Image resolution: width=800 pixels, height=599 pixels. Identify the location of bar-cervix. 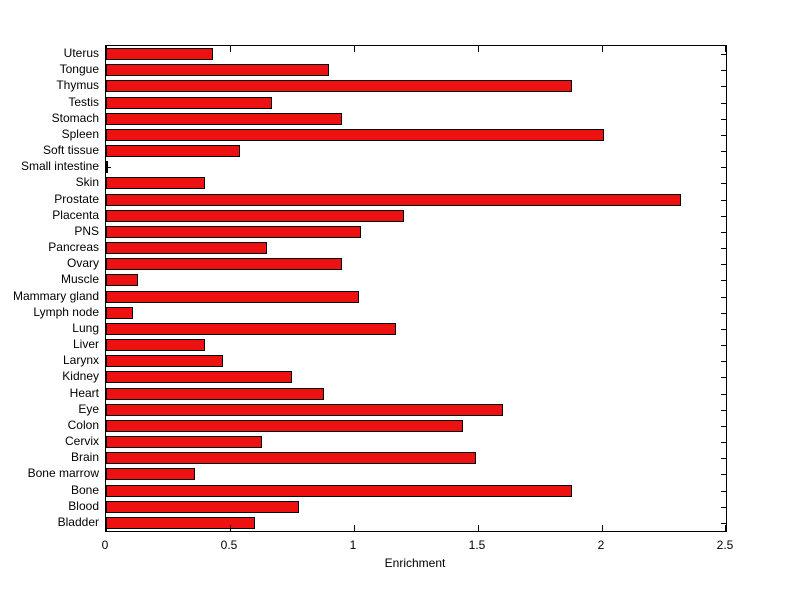
(184, 442).